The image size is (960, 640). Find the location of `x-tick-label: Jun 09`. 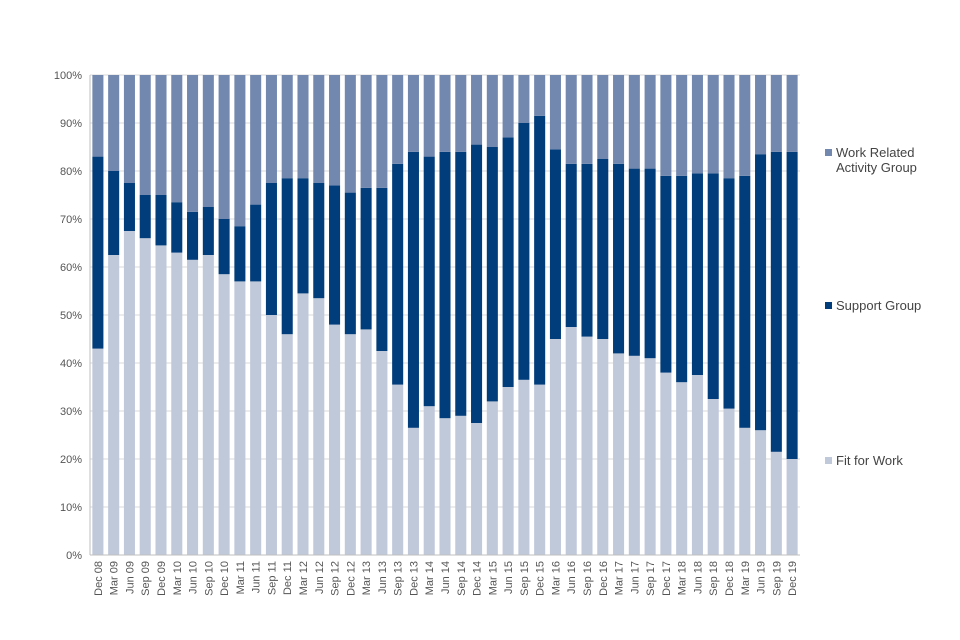

x-tick-label: Jun 09 is located at coordinates (130, 577).